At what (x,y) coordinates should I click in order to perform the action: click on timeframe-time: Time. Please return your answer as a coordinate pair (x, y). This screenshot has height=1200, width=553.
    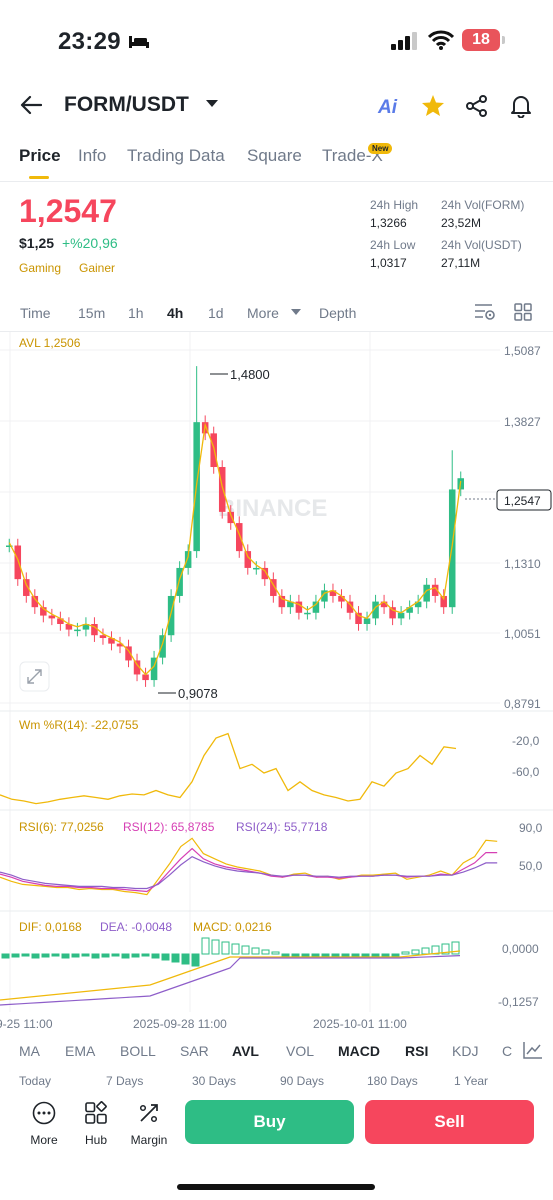
    Looking at the image, I should click on (35, 313).